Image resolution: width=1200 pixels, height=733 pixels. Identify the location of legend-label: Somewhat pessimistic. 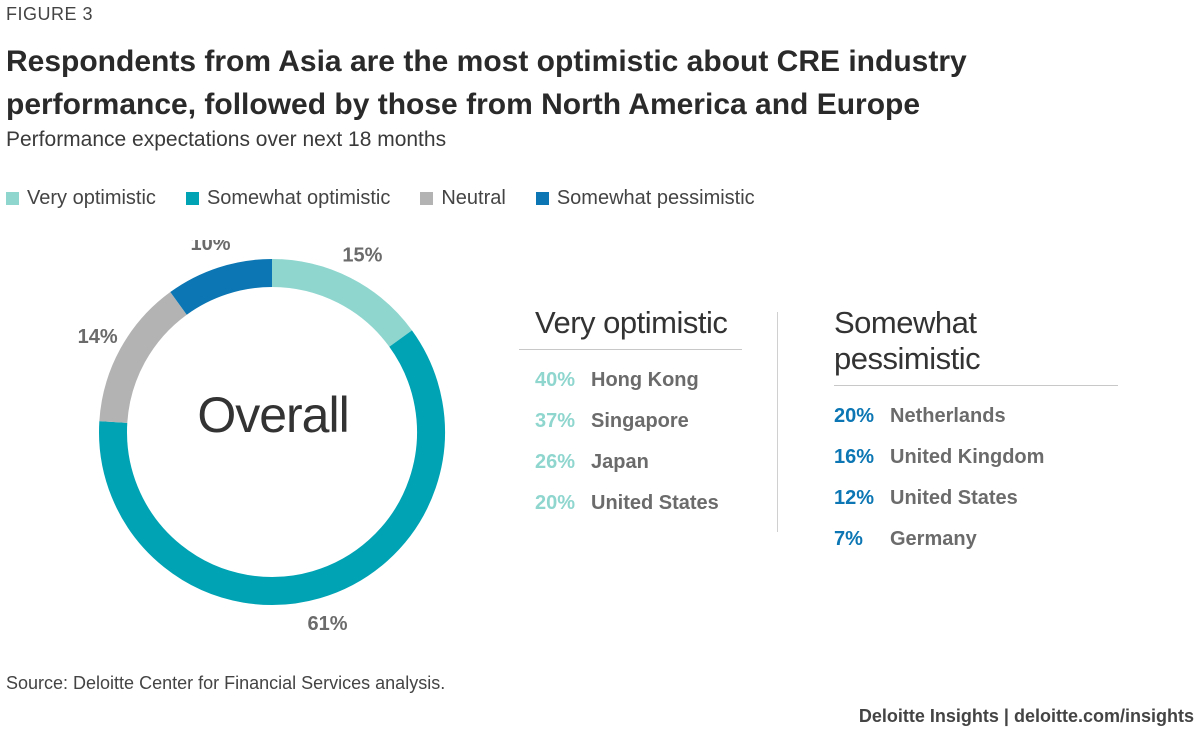
(655, 197).